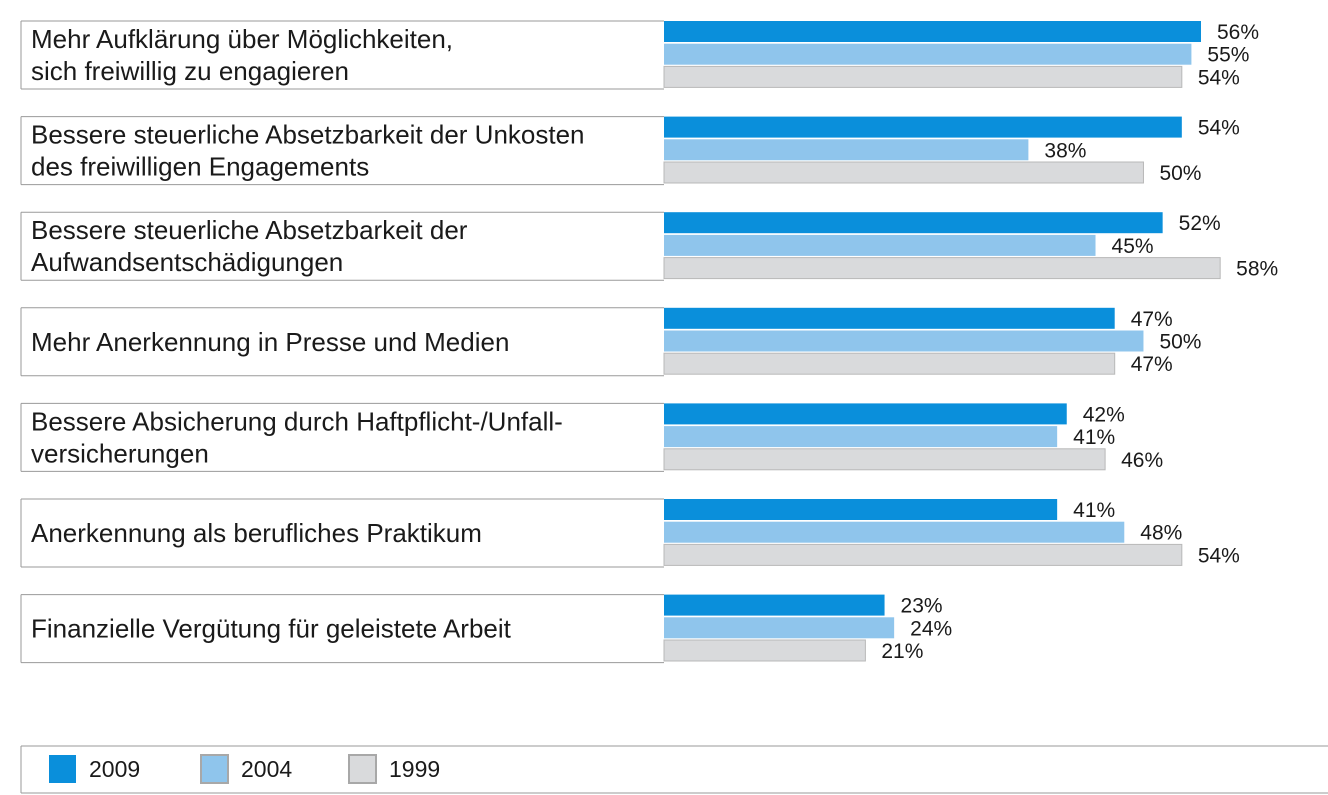  I want to click on category-label: versicherungen, so click(120, 453).